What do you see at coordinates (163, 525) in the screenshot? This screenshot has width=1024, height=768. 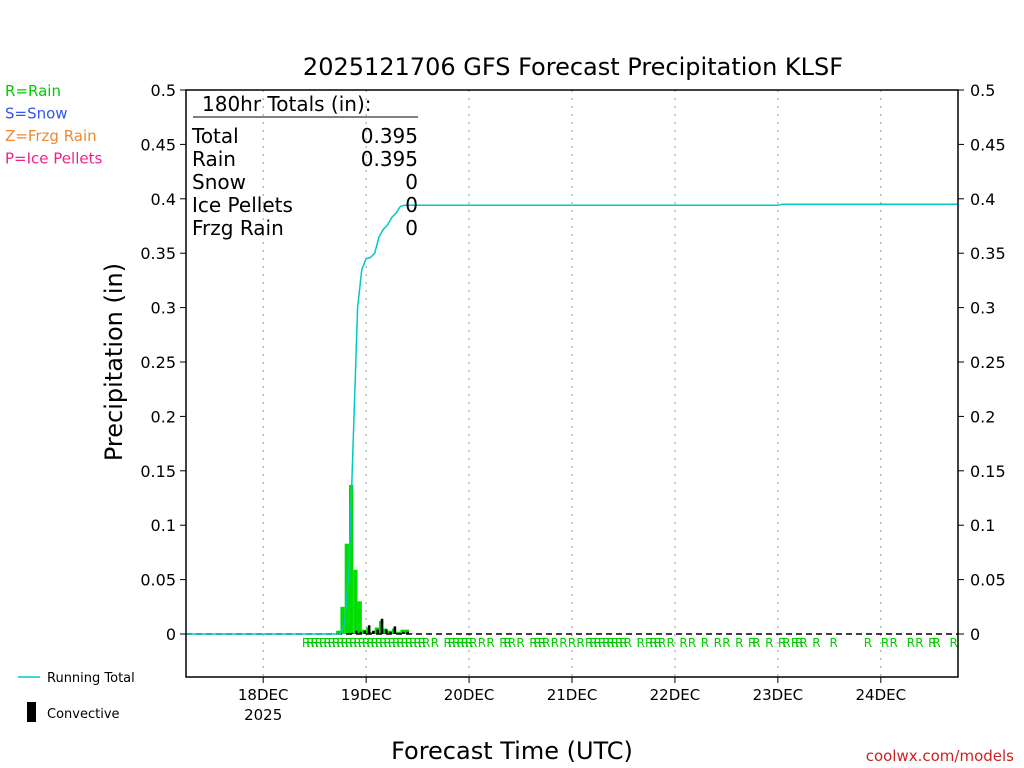 I see `y-tick-label-left: 0.1` at bounding box center [163, 525].